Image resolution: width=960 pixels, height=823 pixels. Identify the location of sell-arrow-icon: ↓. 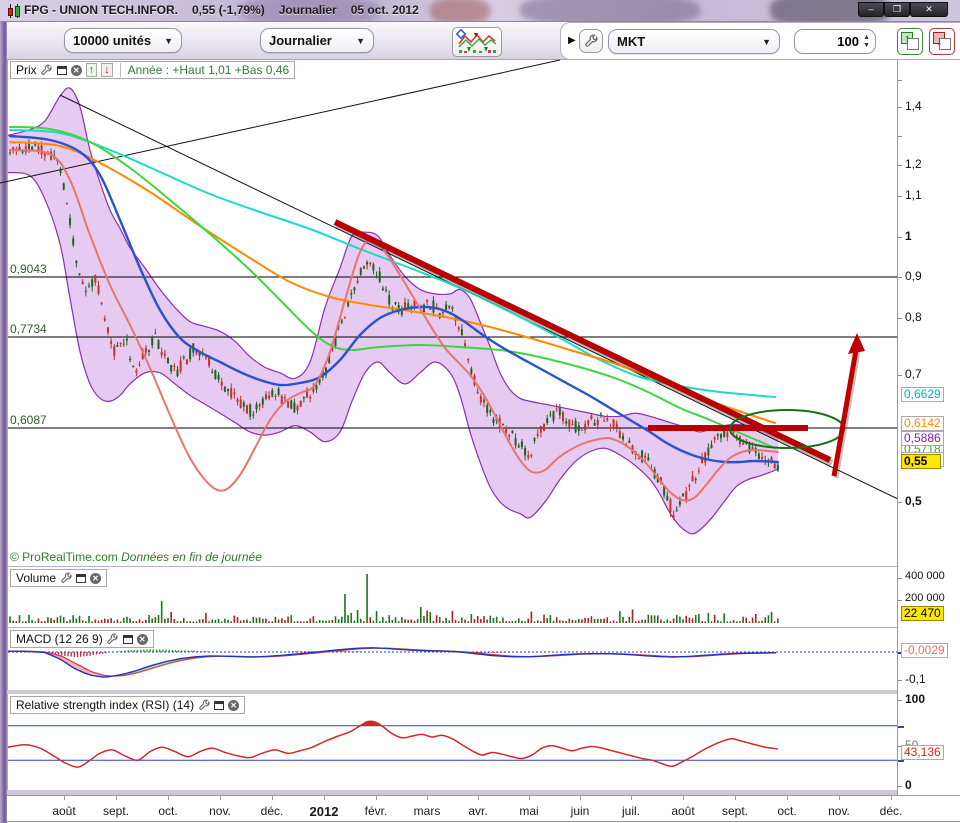
(939, 40).